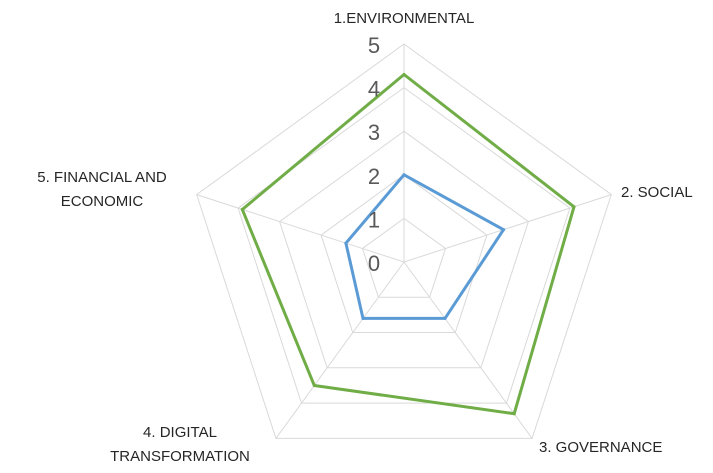 The image size is (713, 473). I want to click on r-tick-label: 3, so click(374, 132).